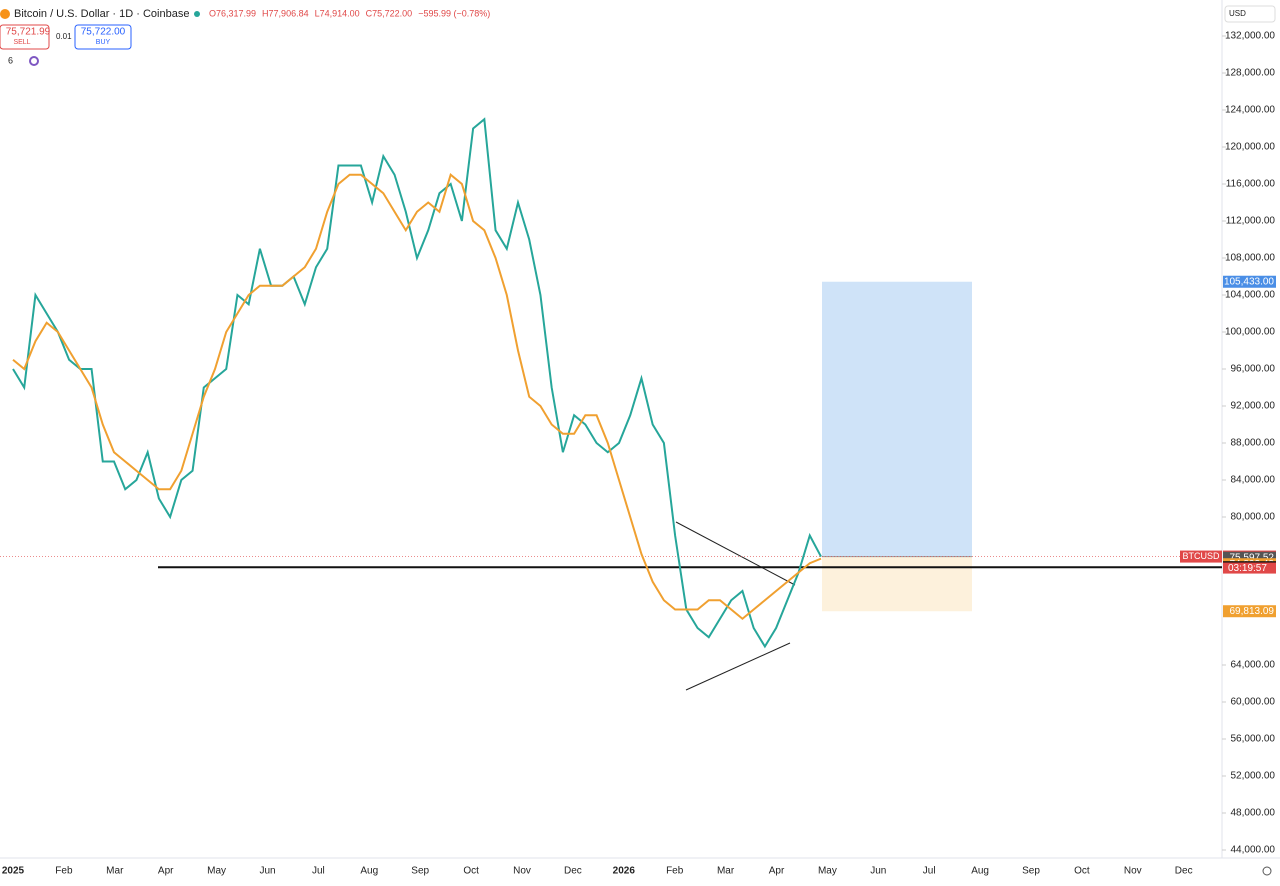  What do you see at coordinates (1252, 557) in the screenshot?
I see `price-label: 75,597.52` at bounding box center [1252, 557].